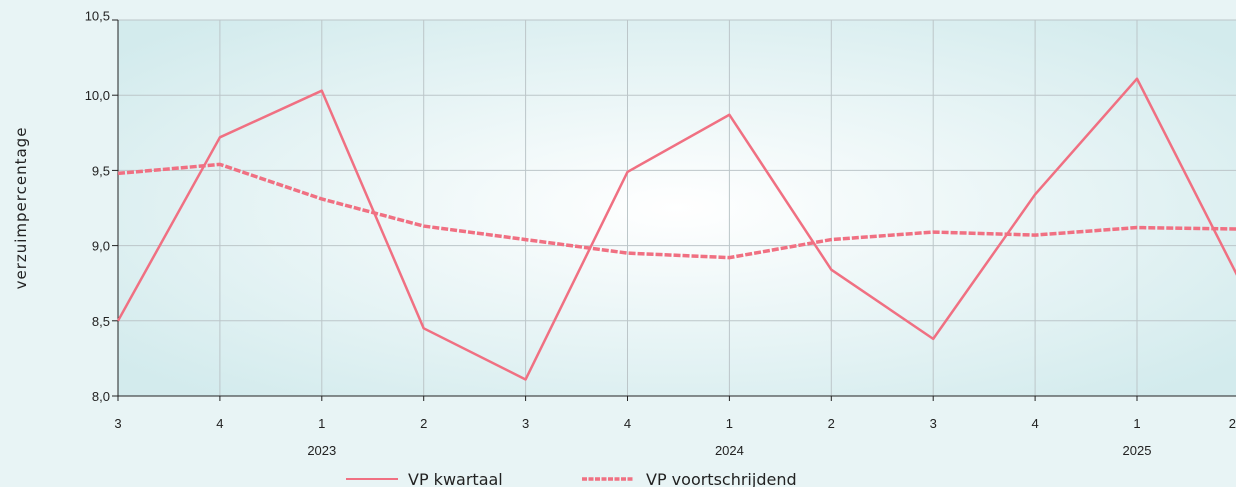 The height and width of the screenshot is (487, 1236). Describe the element at coordinates (675, 423) in the screenshot. I see `x-tick-labels: 3 4 1 2 3 4 1 2 3 4 1 2` at that location.